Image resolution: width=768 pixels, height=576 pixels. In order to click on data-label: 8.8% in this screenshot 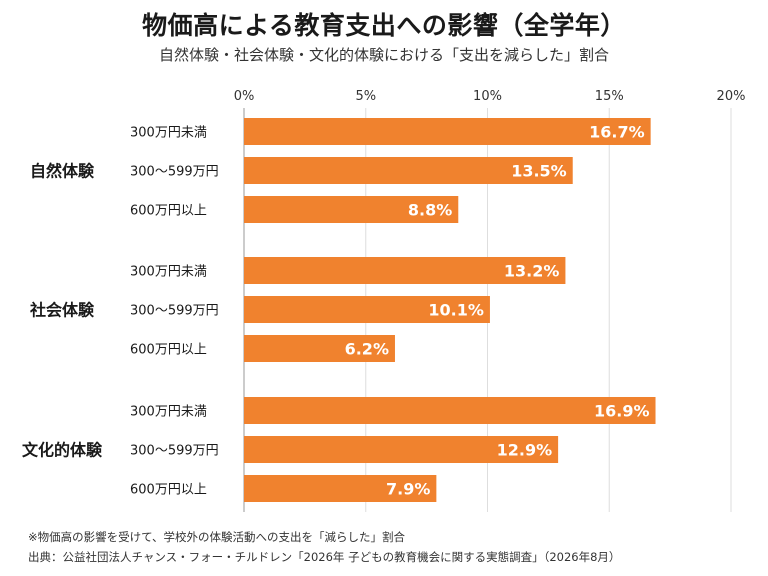, I will do `click(430, 210)`.